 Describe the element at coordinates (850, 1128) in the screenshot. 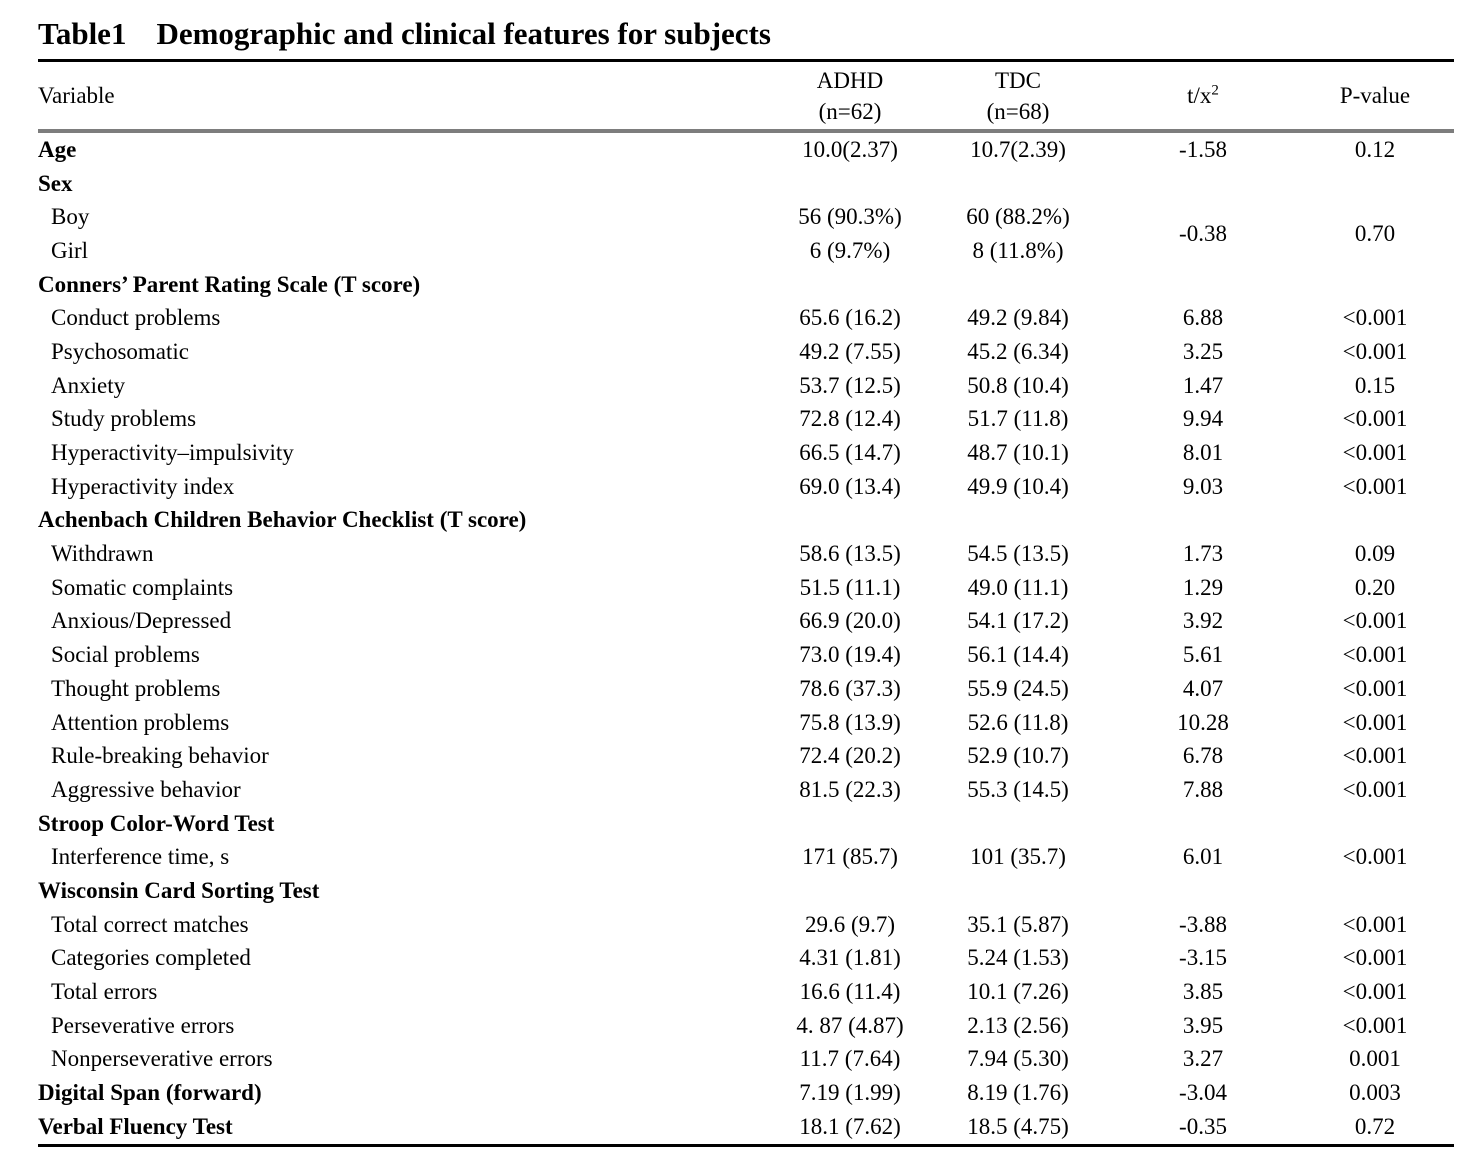

I see `cell-adhd: 18.1 (7.62)` at that location.